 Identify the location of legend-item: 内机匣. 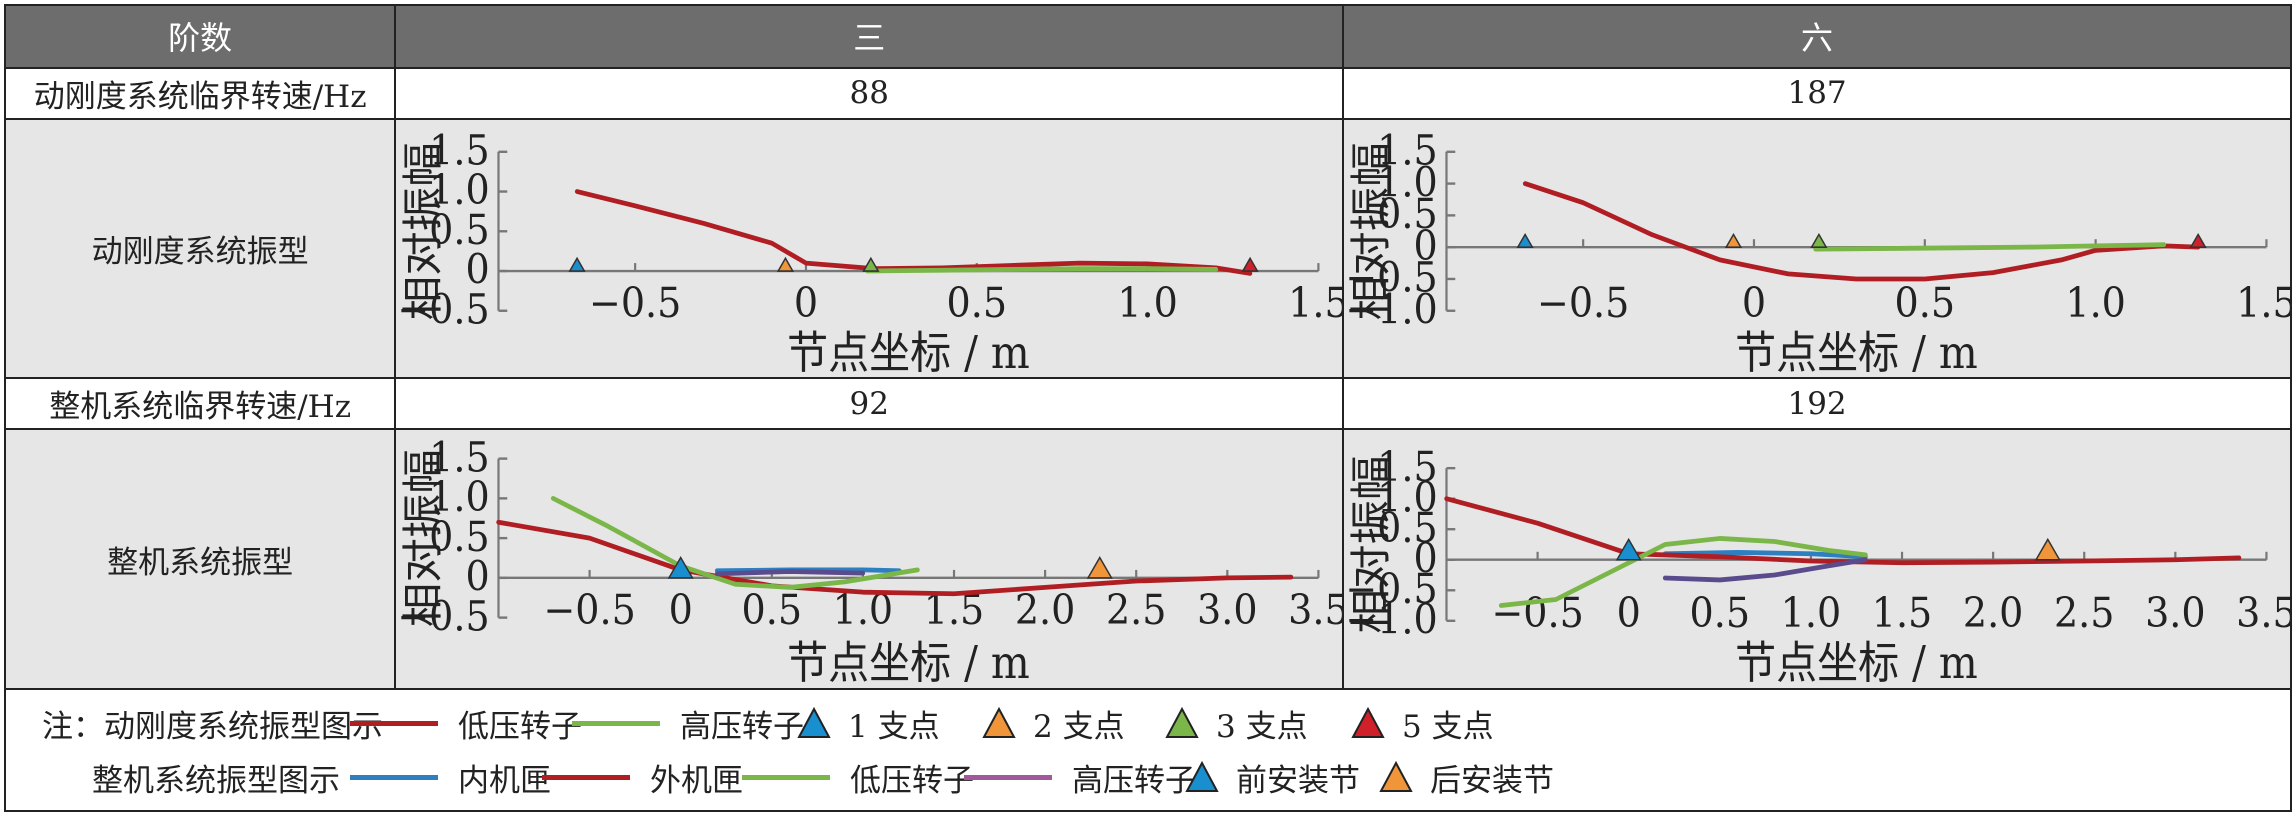
(450, 777).